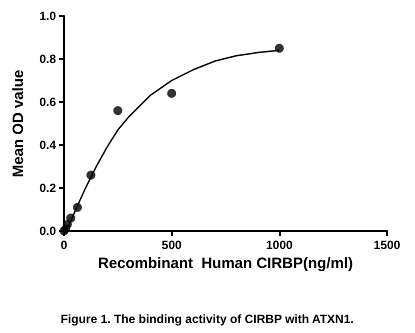 Image resolution: width=415 pixels, height=333 pixels. What do you see at coordinates (280, 245) in the screenshot?
I see `x-tick-label: 1000` at bounding box center [280, 245].